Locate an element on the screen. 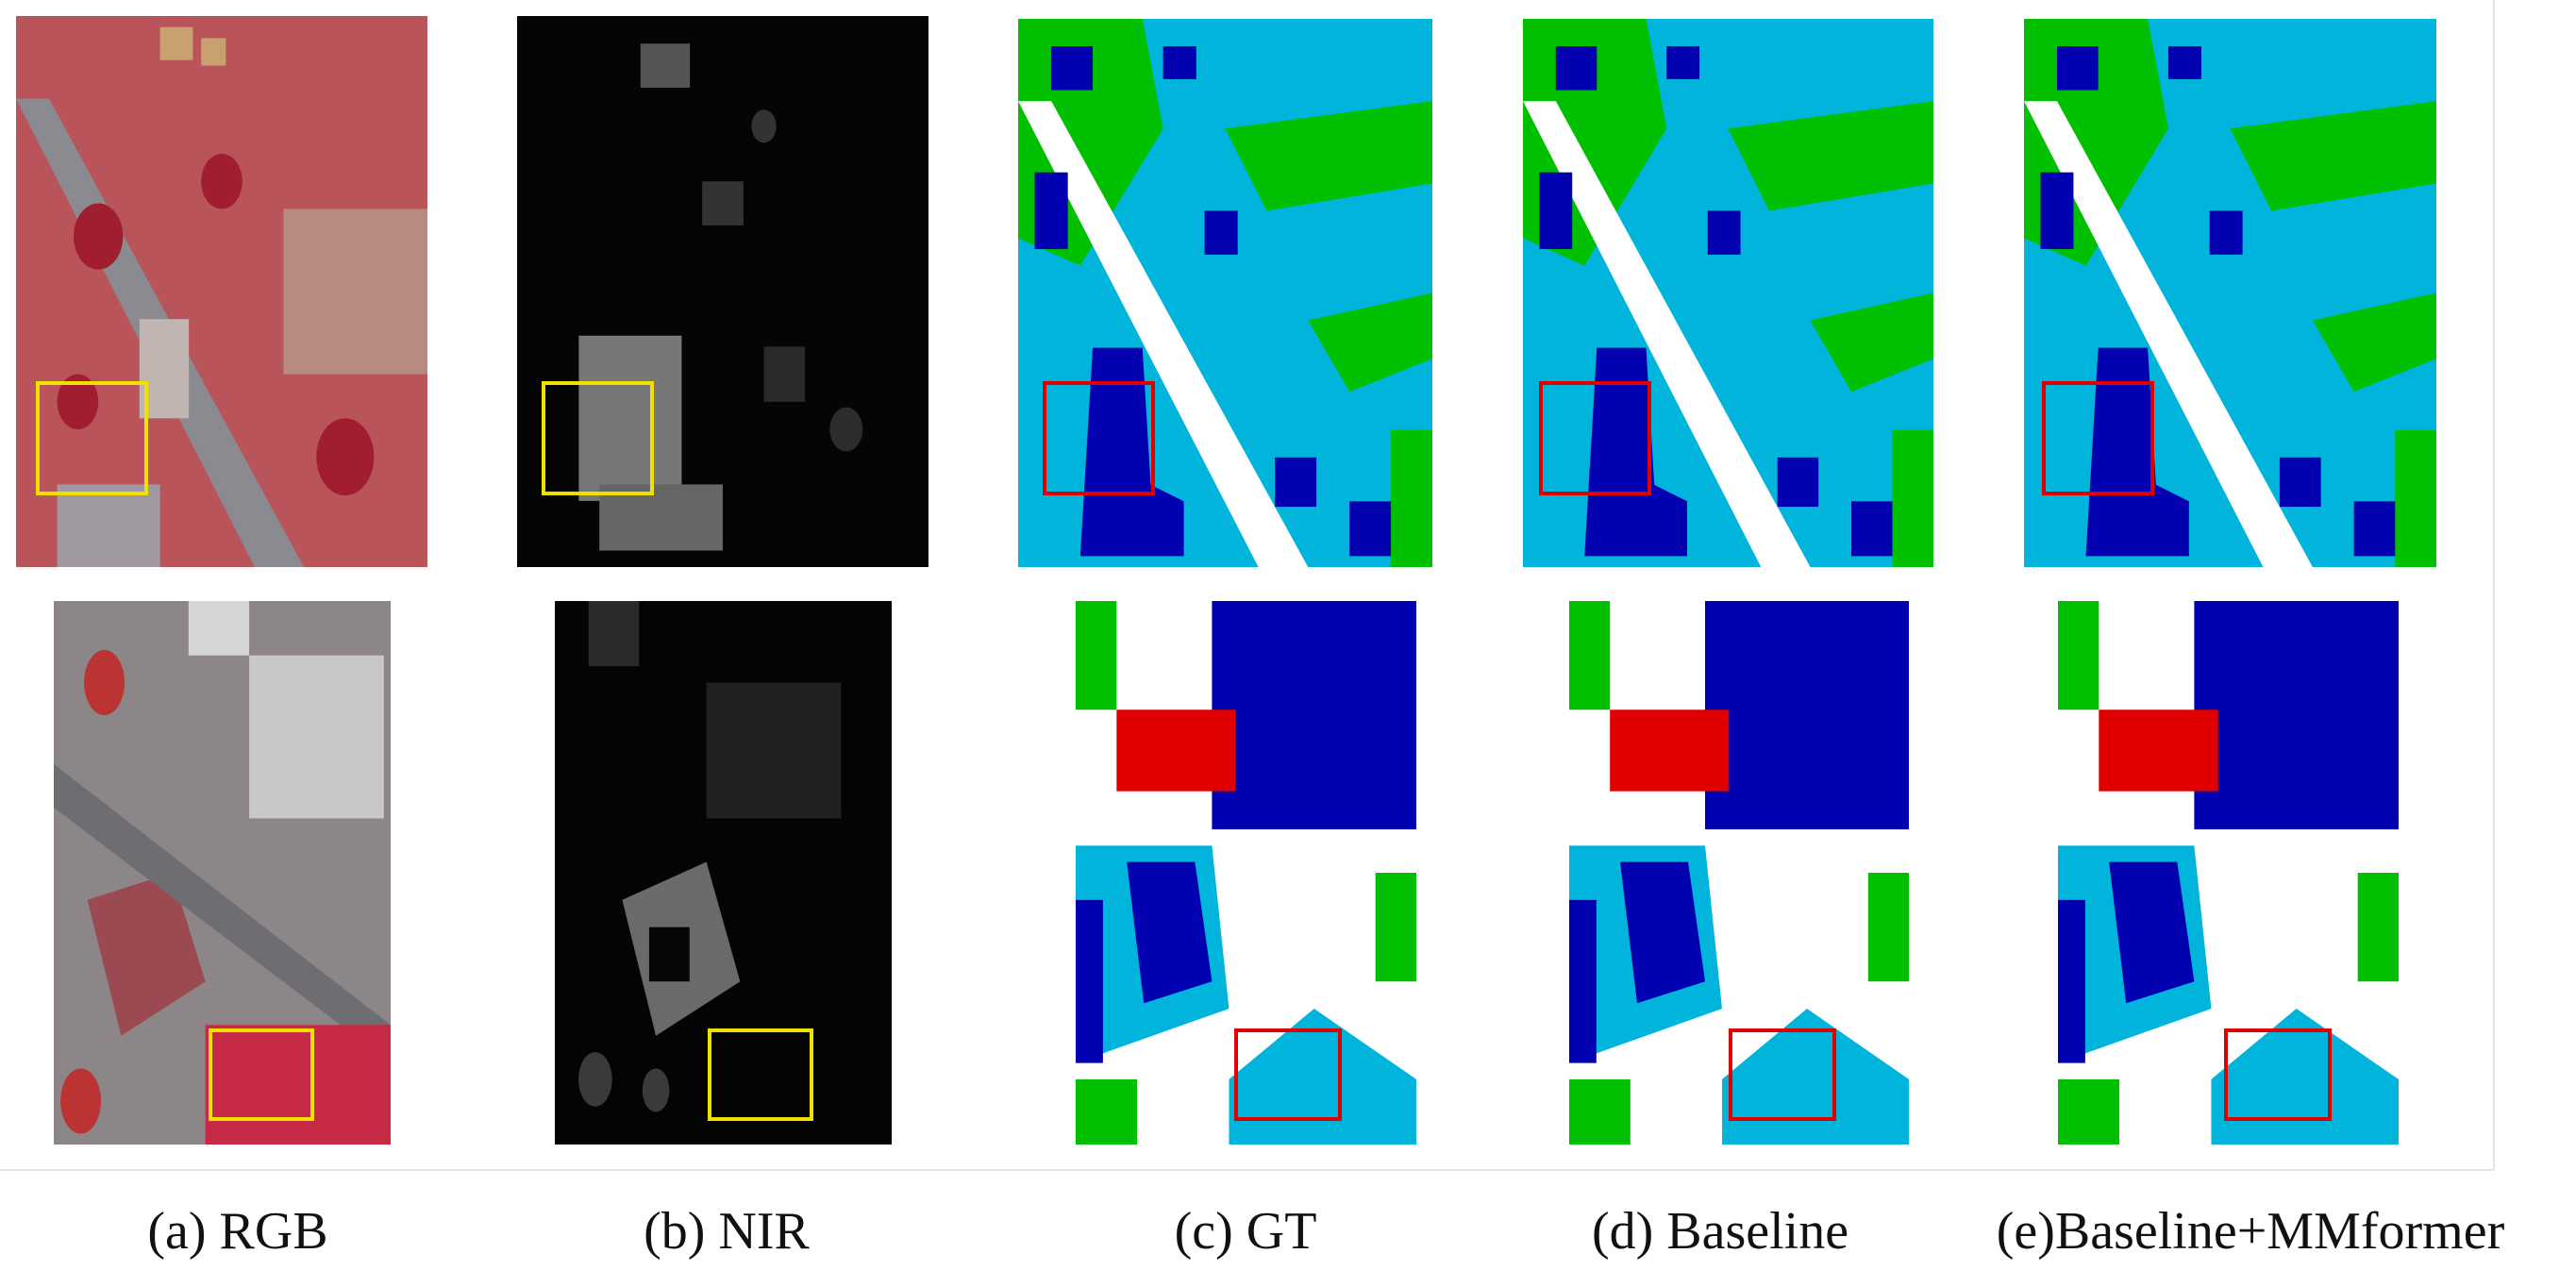 The image size is (2576, 1287). caption: (c) GT is located at coordinates (1246, 1232).